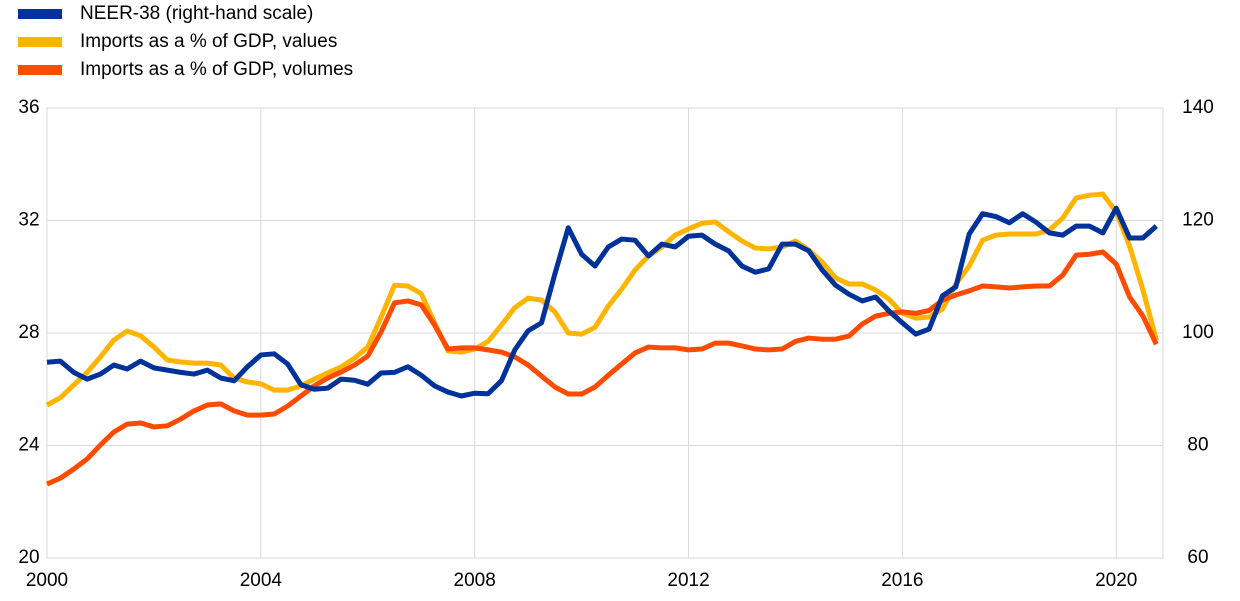  Describe the element at coordinates (28, 107) in the screenshot. I see `y-tick-label: 36` at that location.